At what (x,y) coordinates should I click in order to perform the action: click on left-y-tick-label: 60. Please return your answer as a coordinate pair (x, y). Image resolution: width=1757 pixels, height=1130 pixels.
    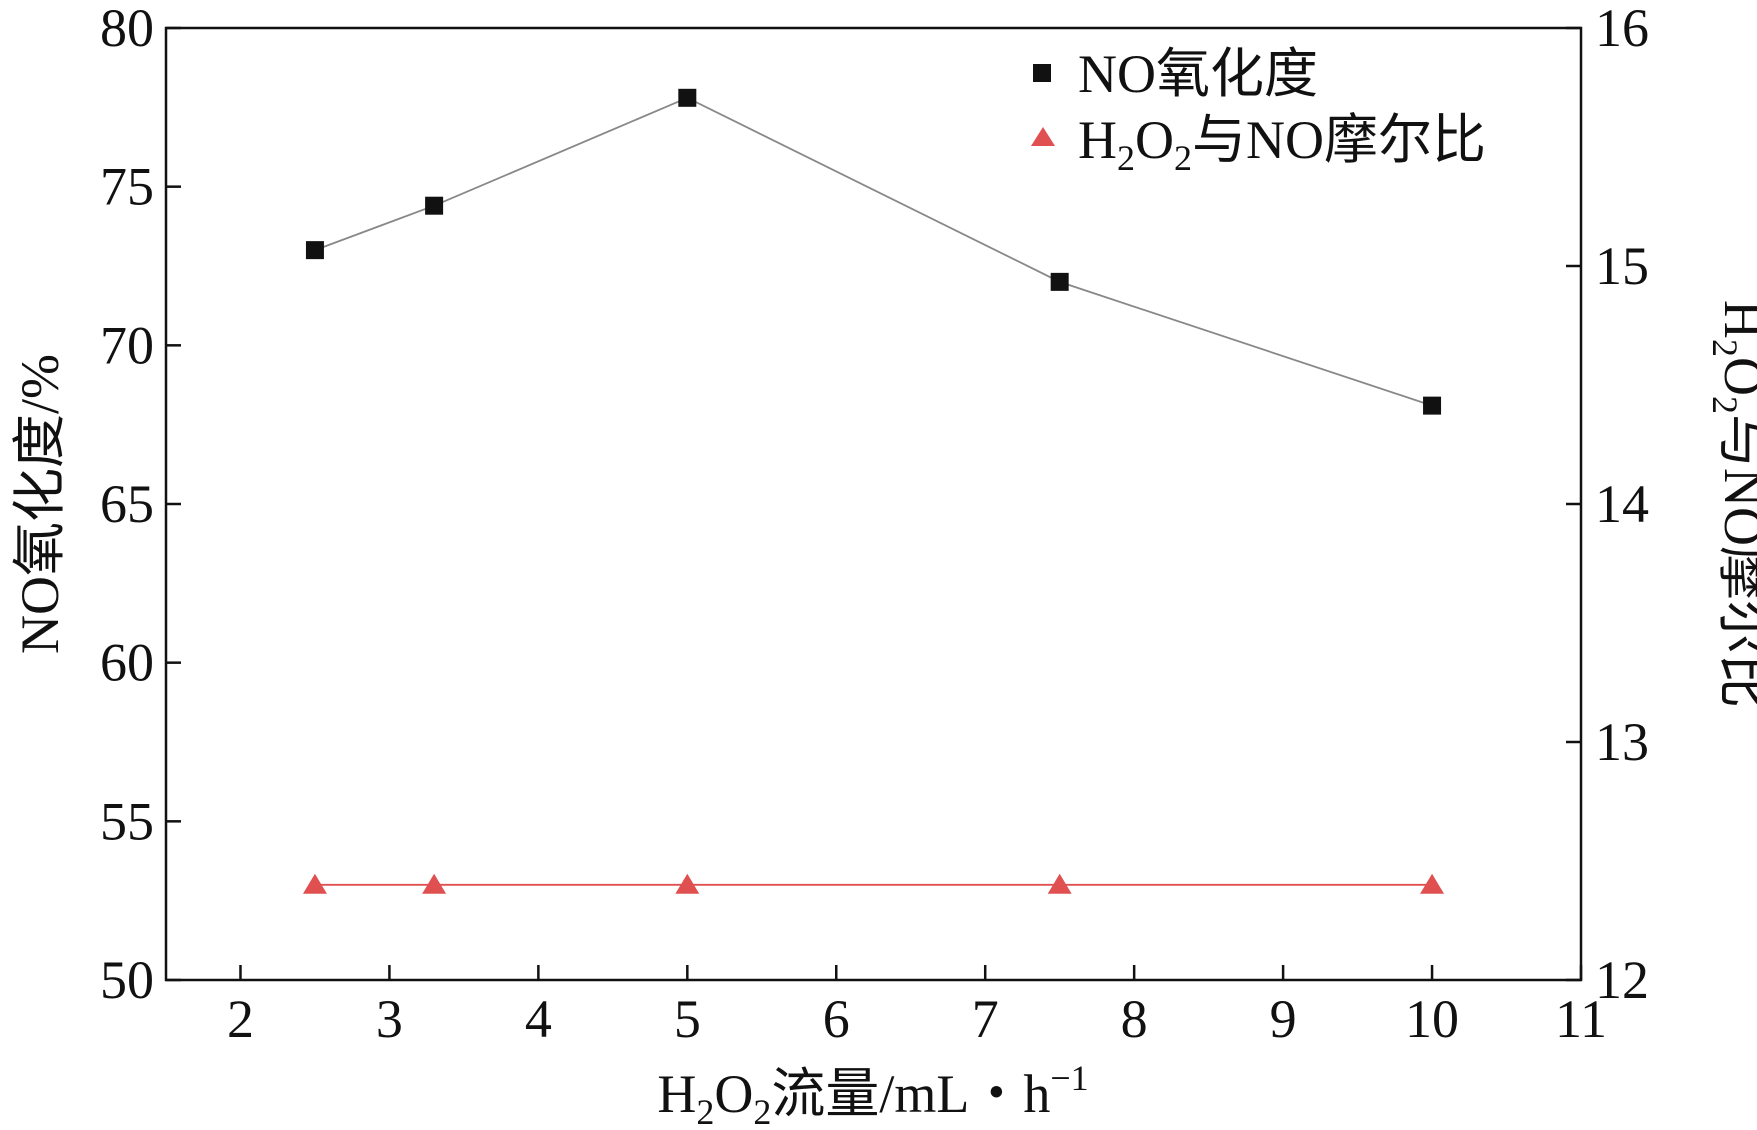
    Looking at the image, I should click on (127, 663).